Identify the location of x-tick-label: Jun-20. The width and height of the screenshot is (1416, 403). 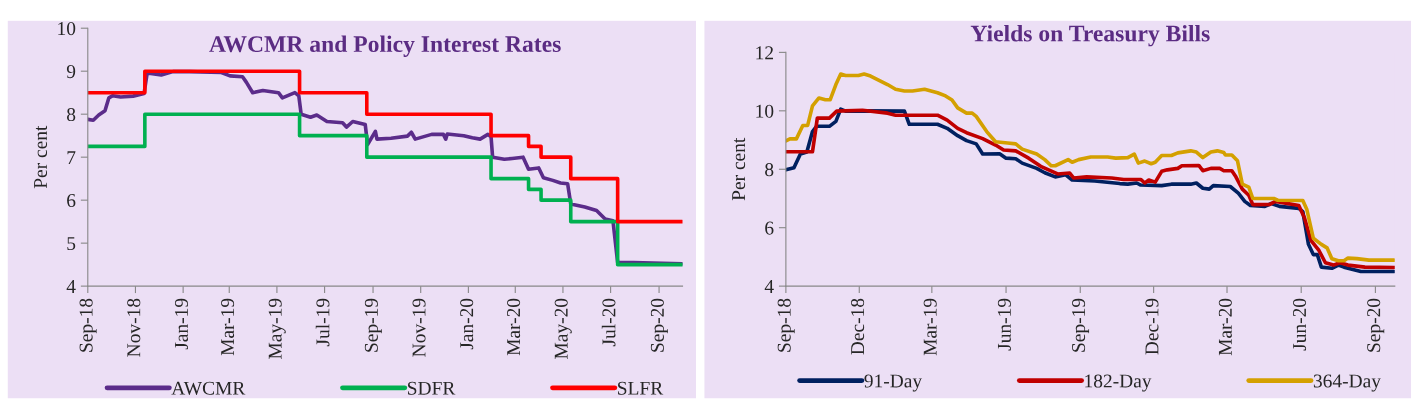
(1299, 324).